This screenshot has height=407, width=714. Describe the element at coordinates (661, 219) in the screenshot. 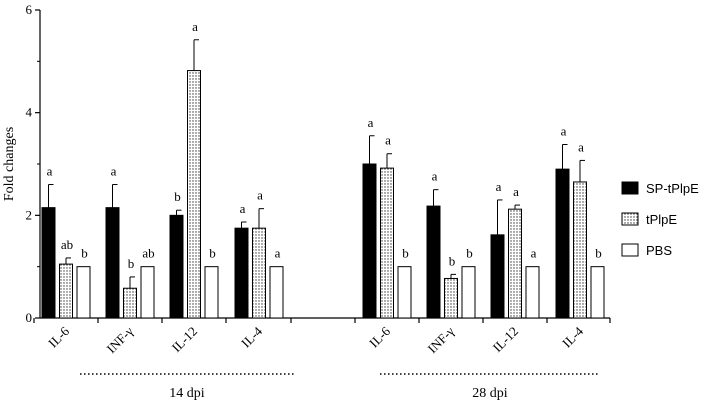

I see `legend-label: tPlpE` at that location.